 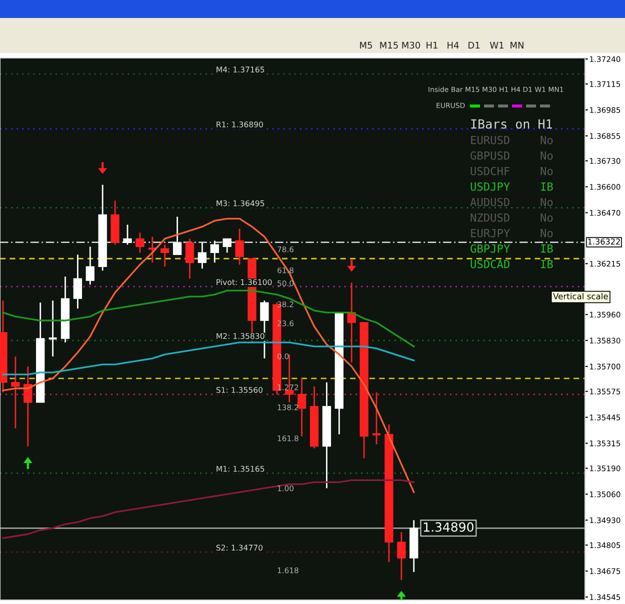 I want to click on text: EURJPY, so click(x=490, y=233).